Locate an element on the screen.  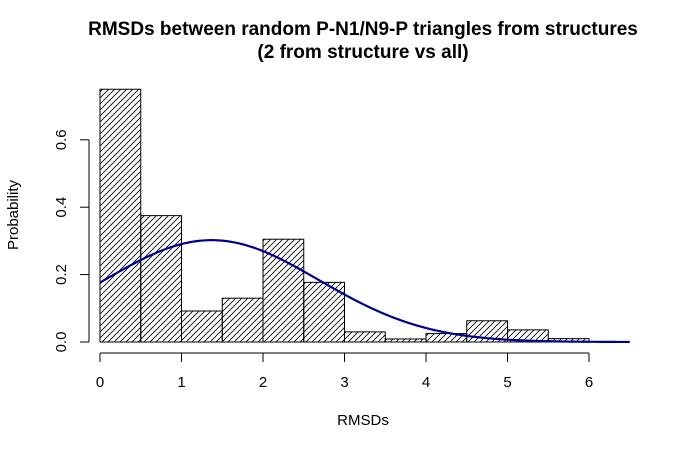
x-tick-label: 1 is located at coordinates (181, 382).